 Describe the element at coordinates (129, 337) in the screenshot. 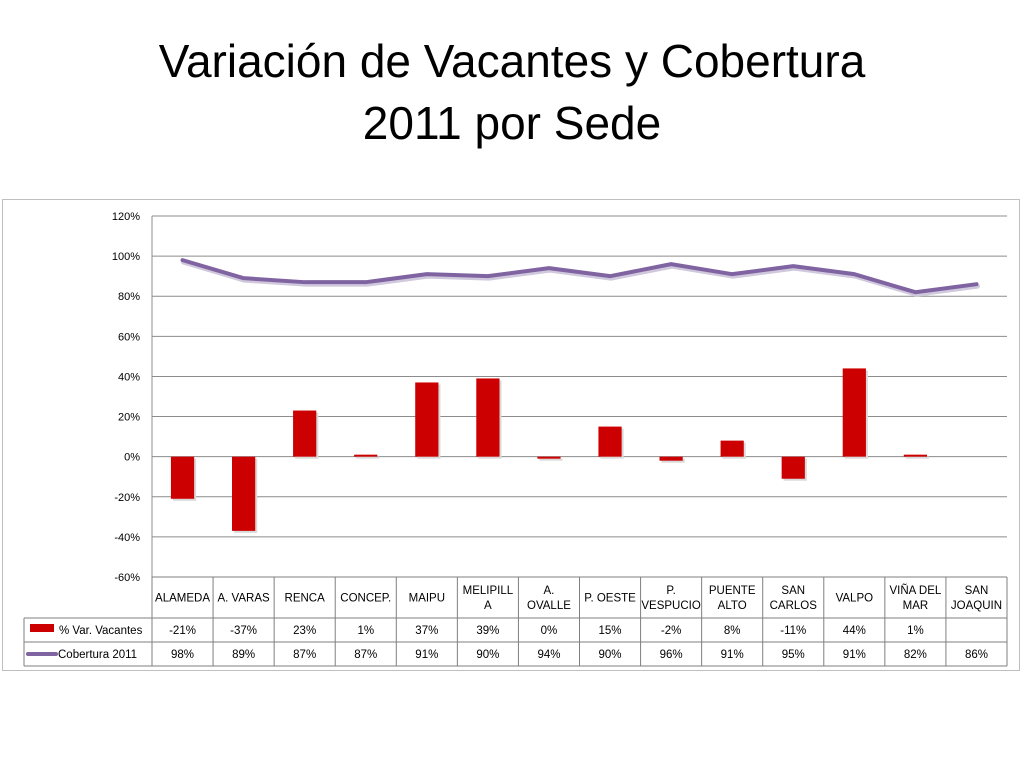

I see `y-tick-label: 60%` at that location.